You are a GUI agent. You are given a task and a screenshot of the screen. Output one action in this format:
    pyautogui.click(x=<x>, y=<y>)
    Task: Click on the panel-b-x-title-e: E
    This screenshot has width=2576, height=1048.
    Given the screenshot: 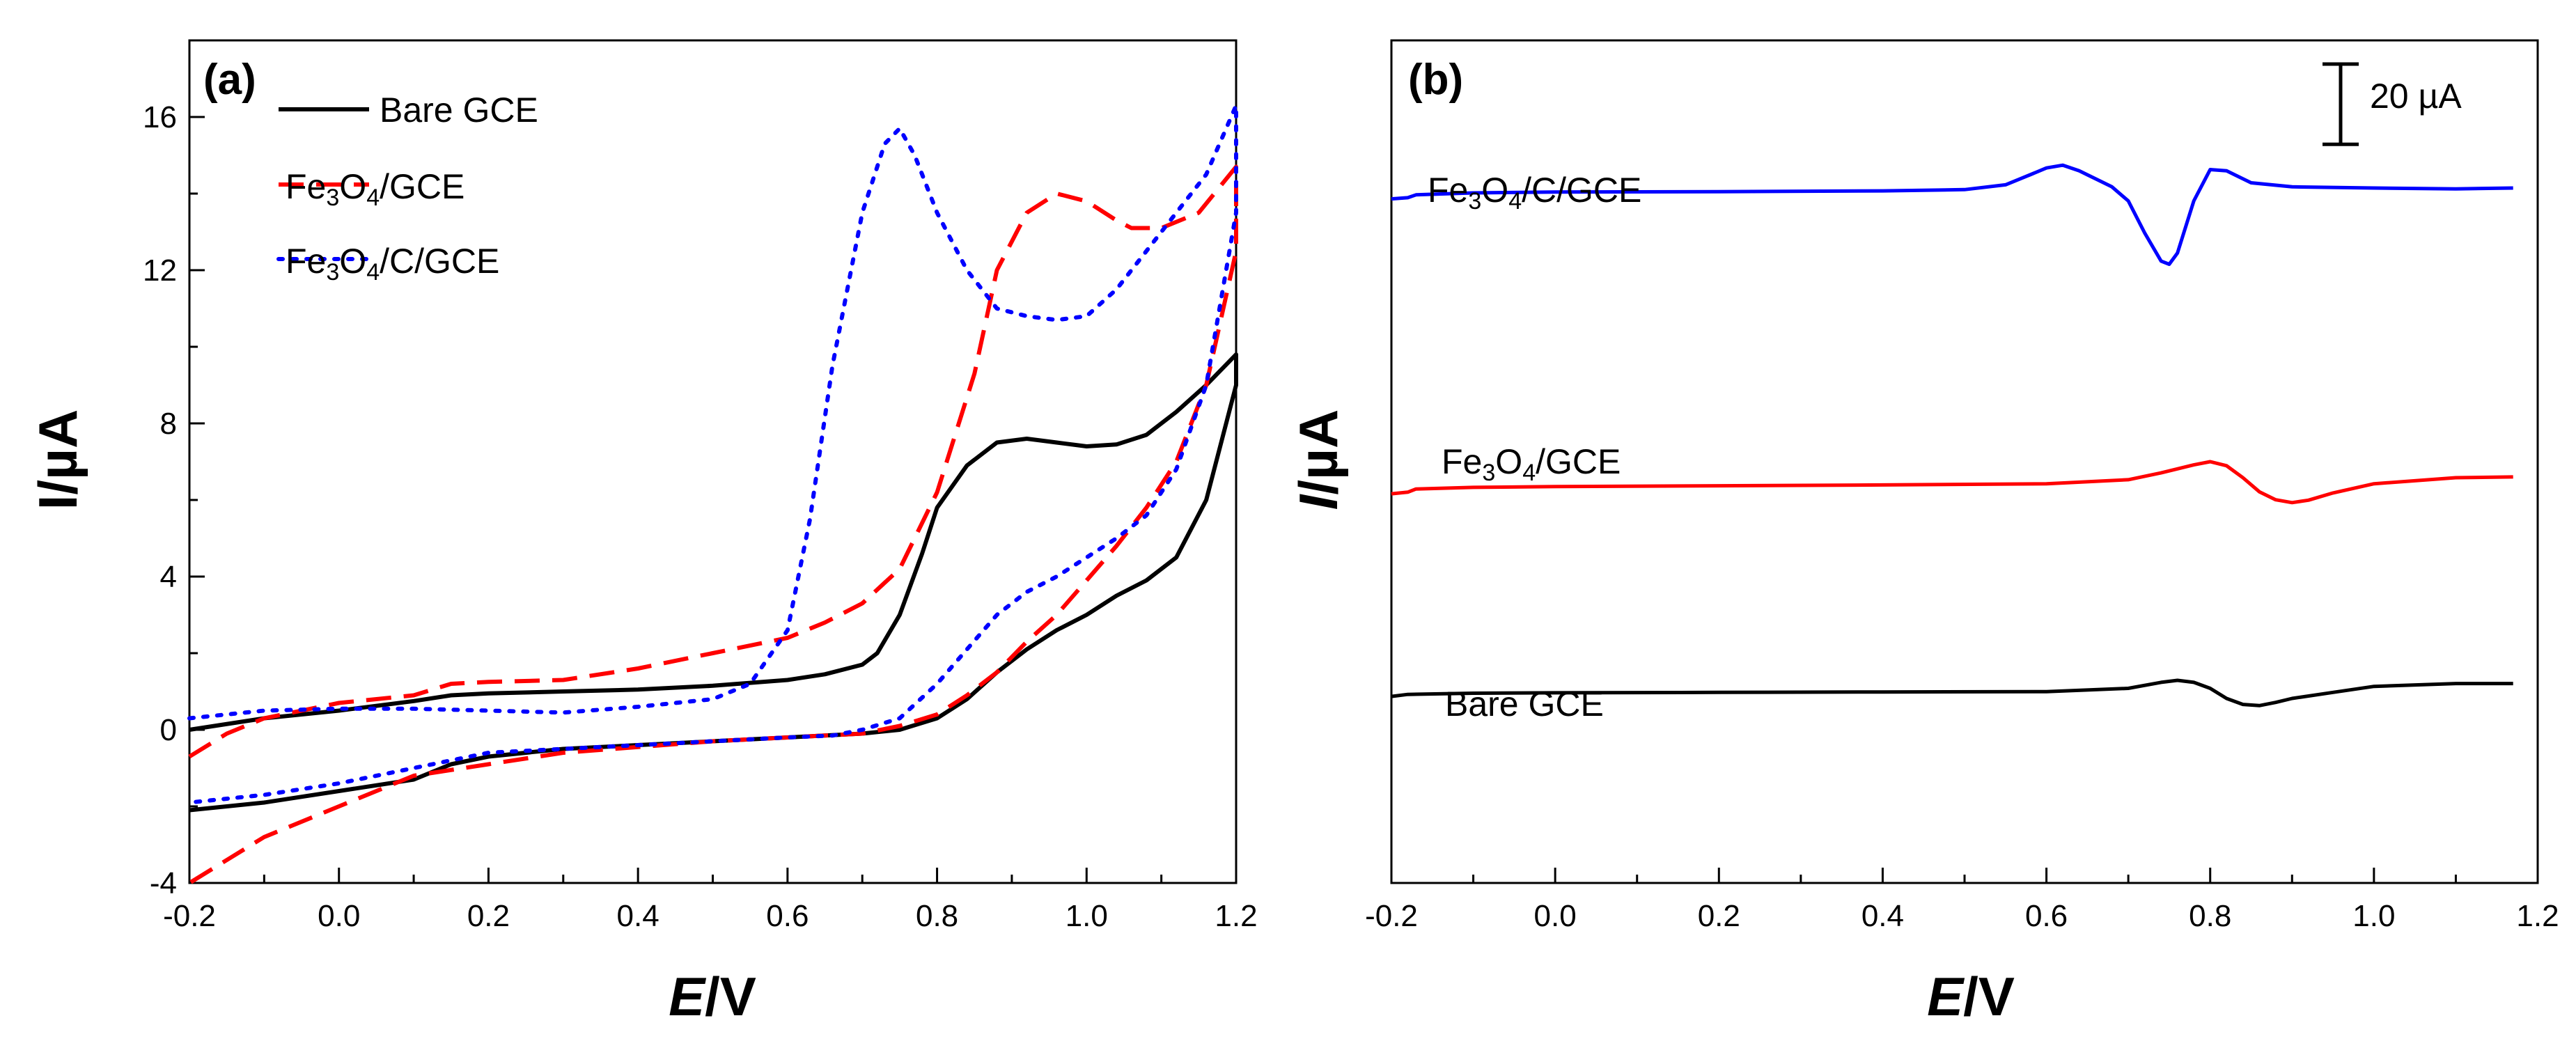 What is the action you would take?
    pyautogui.click(x=1946, y=997)
    